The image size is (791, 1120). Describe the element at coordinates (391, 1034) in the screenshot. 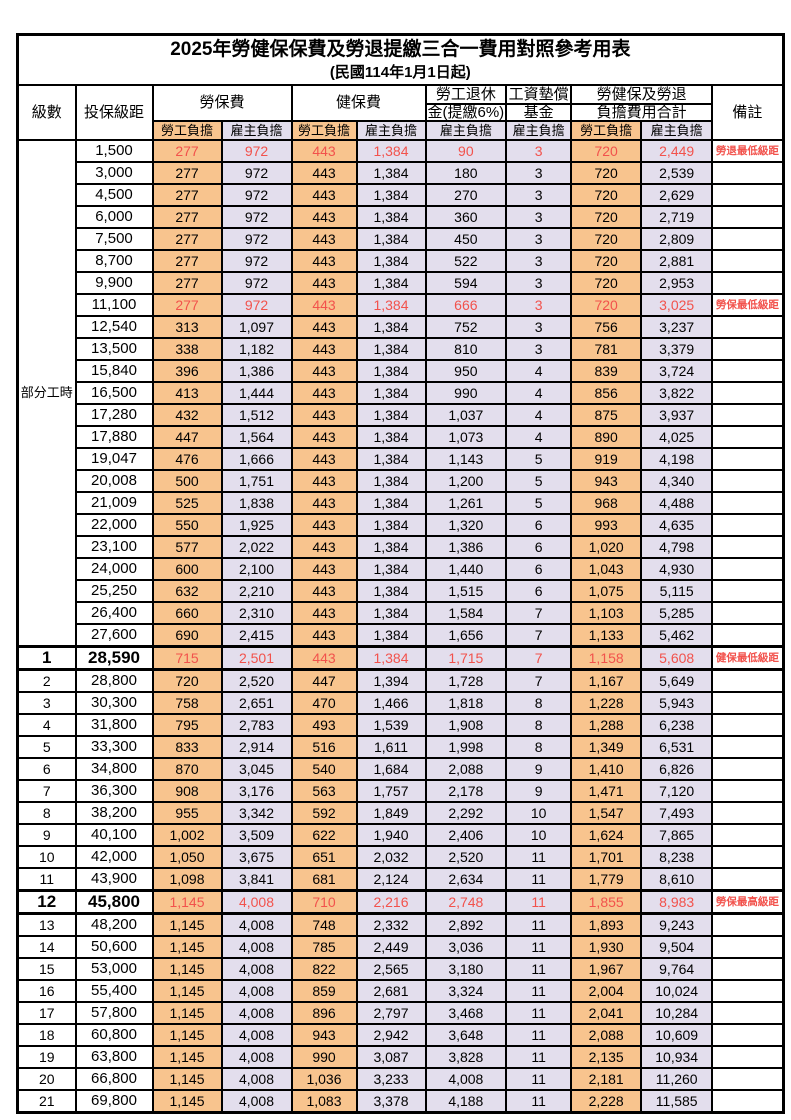

I see `health-employer-cell: 2,942` at that location.